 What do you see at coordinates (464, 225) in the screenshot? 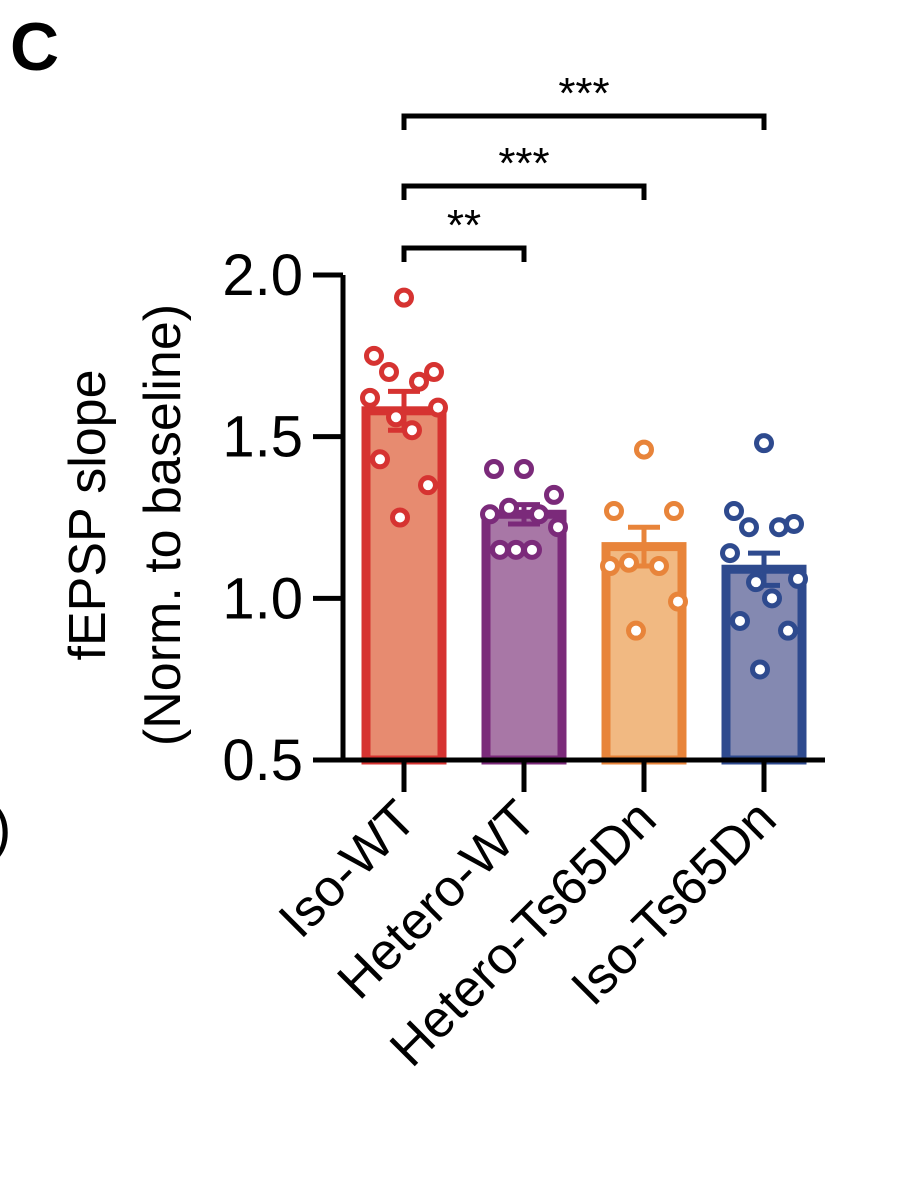
I see `significance-label: **` at bounding box center [464, 225].